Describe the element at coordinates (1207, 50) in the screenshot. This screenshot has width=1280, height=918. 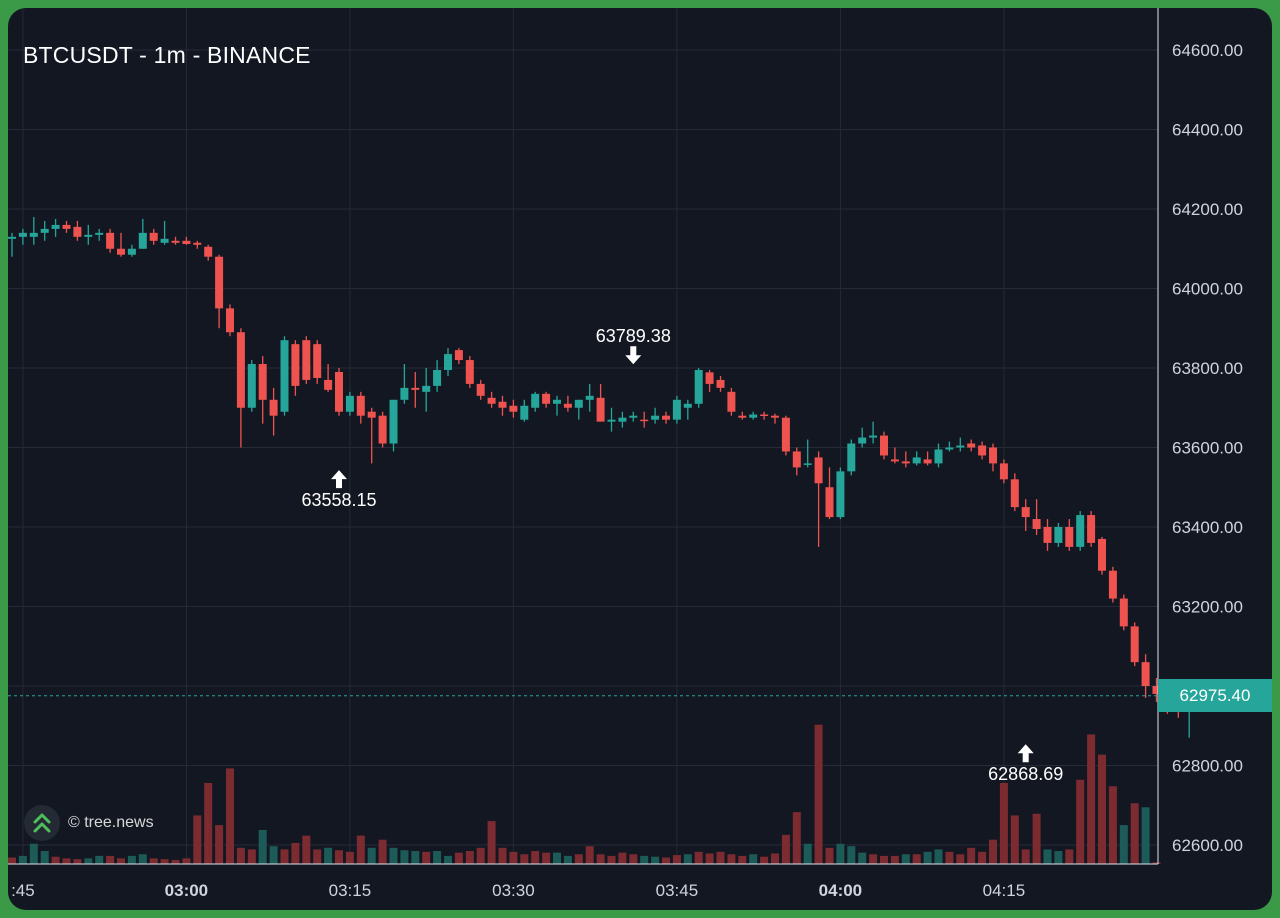
I see `y-tick-label: 64600.00` at that location.